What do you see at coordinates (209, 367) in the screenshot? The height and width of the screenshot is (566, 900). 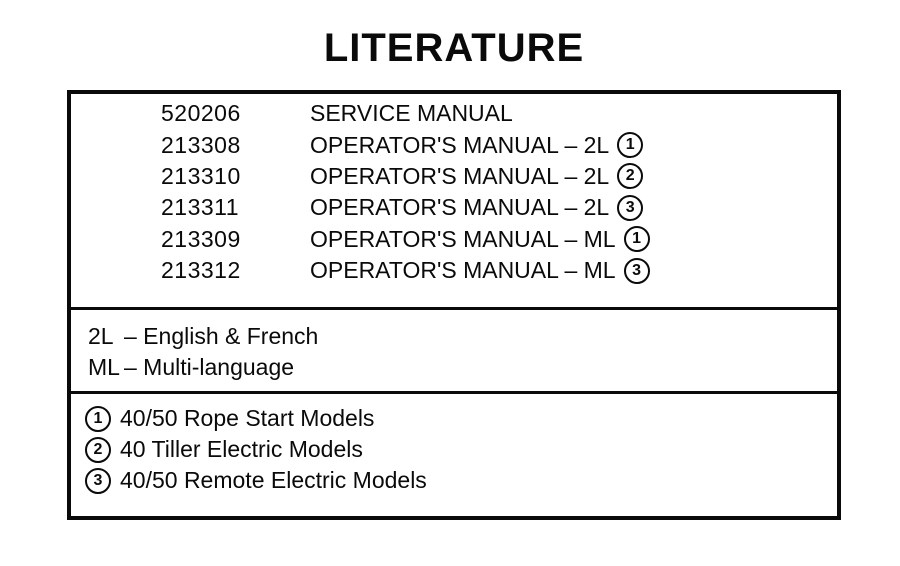 I see `language-meaning: – Multi-language` at bounding box center [209, 367].